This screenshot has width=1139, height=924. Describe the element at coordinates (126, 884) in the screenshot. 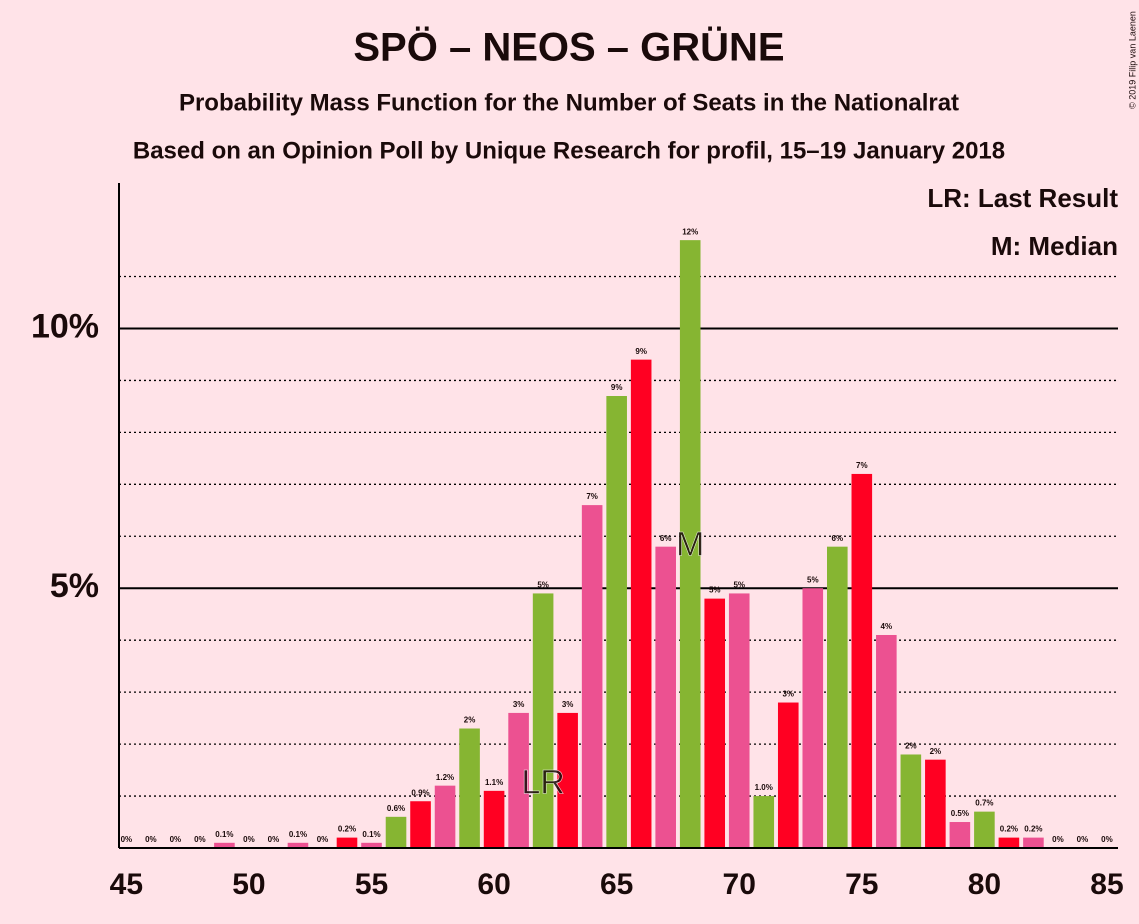

I see `x-tick-label: 45` at that location.